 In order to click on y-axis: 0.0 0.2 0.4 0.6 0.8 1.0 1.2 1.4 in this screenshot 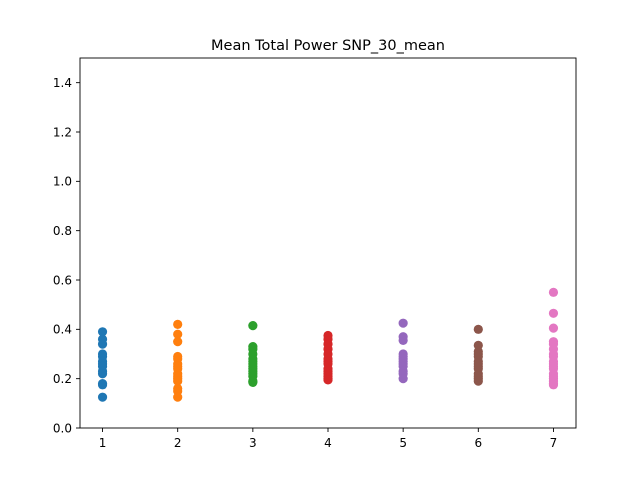, I will do `click(66, 255)`.